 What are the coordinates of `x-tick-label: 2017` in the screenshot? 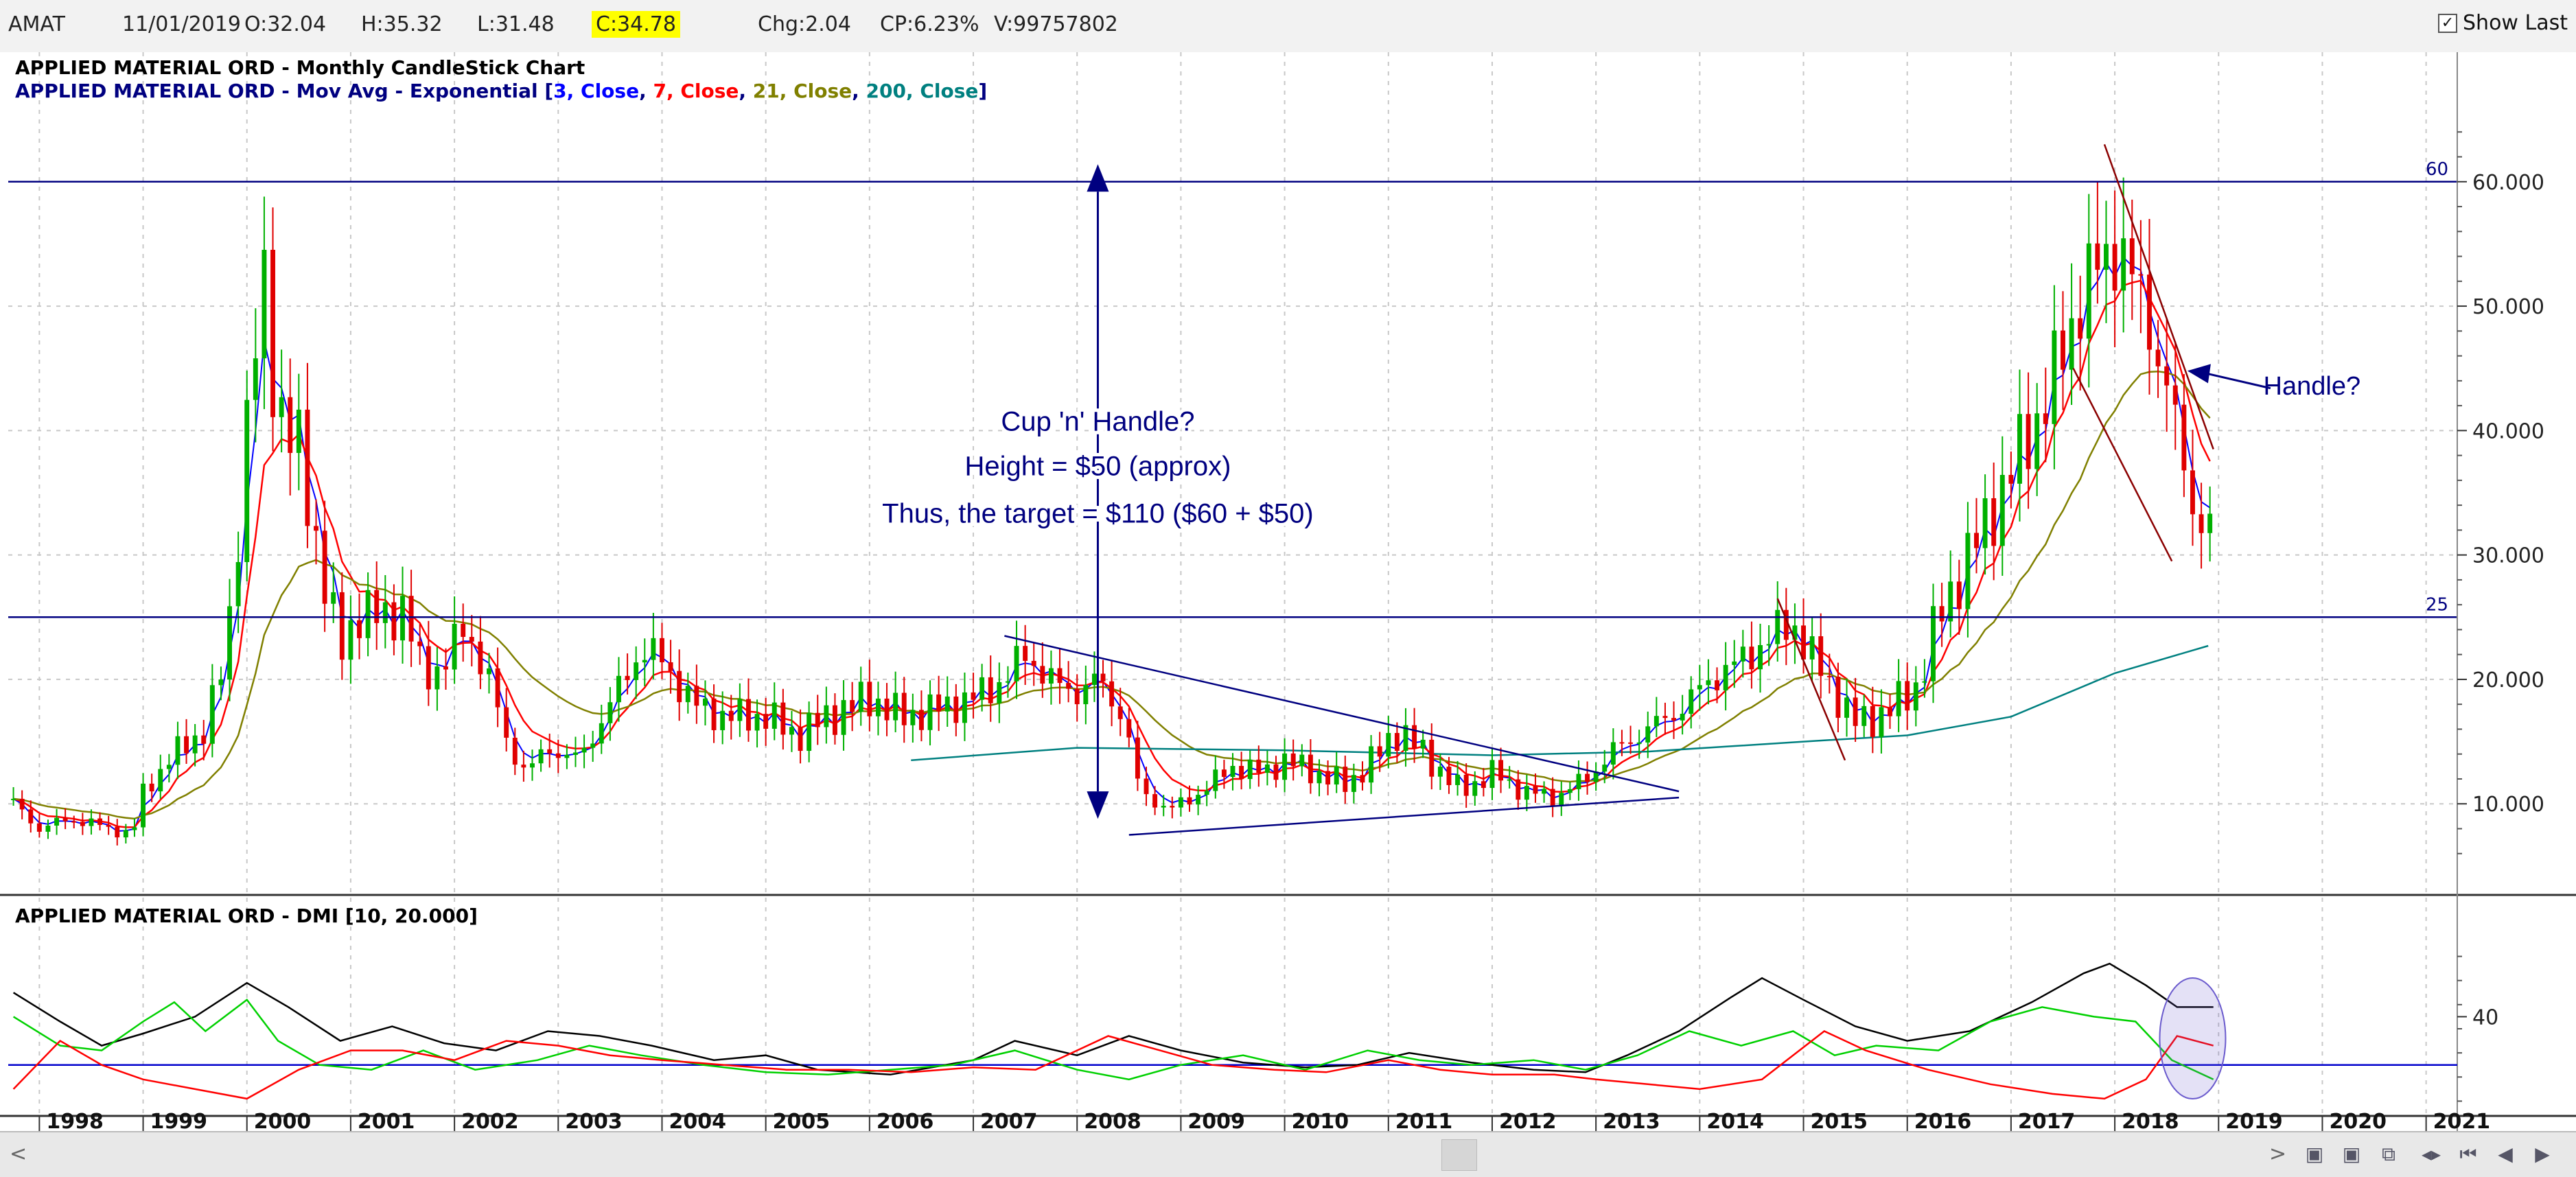 It's located at (2047, 1120).